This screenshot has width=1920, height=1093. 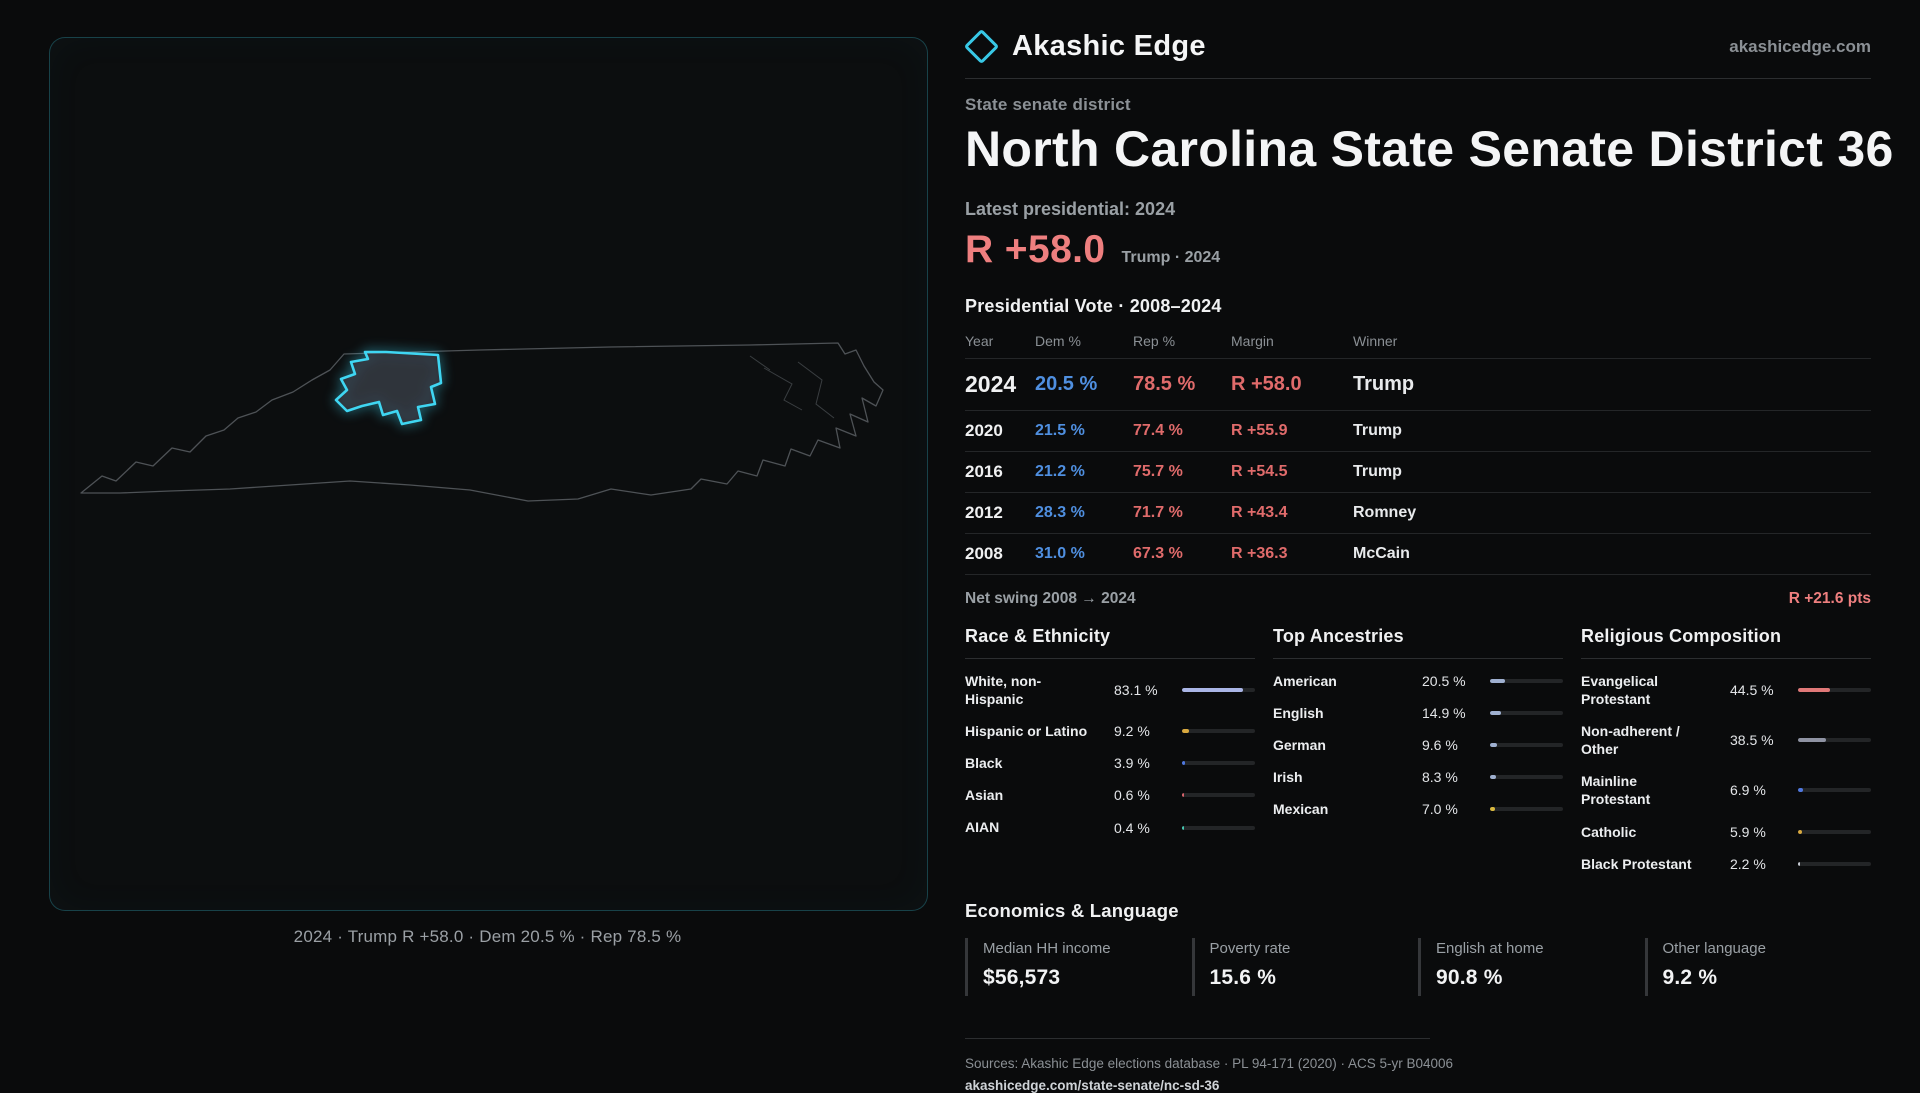 I want to click on footer-url: akashicedge.com/state-senate/nc-sd-36, so click(x=1092, y=1085).